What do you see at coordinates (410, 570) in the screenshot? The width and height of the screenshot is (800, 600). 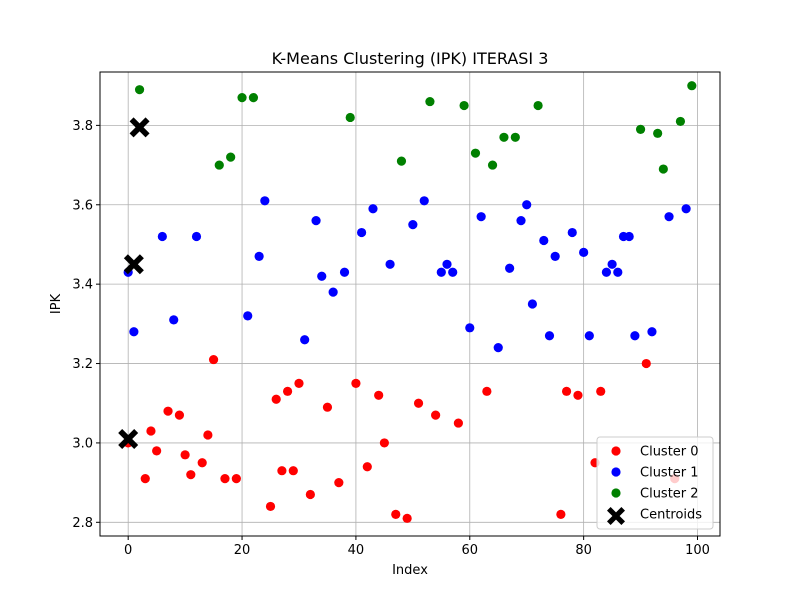 I see `x-axis-label: Index` at bounding box center [410, 570].